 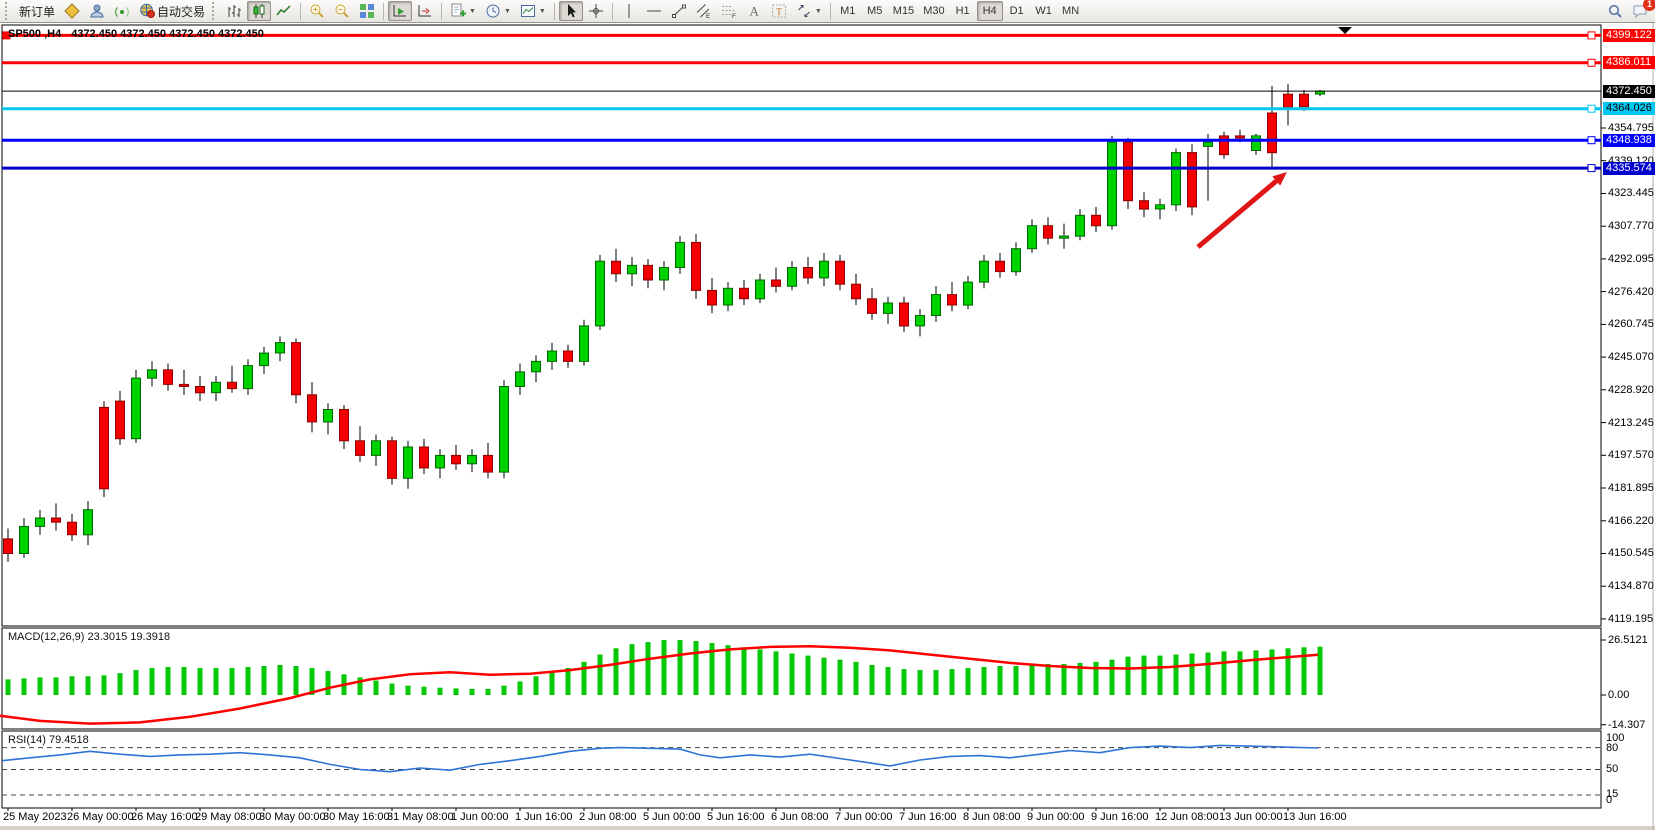 What do you see at coordinates (342, 11) in the screenshot?
I see `zoom-out-button` at bounding box center [342, 11].